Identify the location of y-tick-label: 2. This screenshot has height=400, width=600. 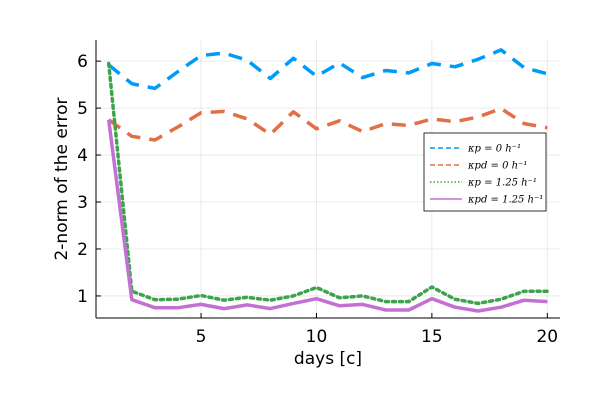
(82, 250).